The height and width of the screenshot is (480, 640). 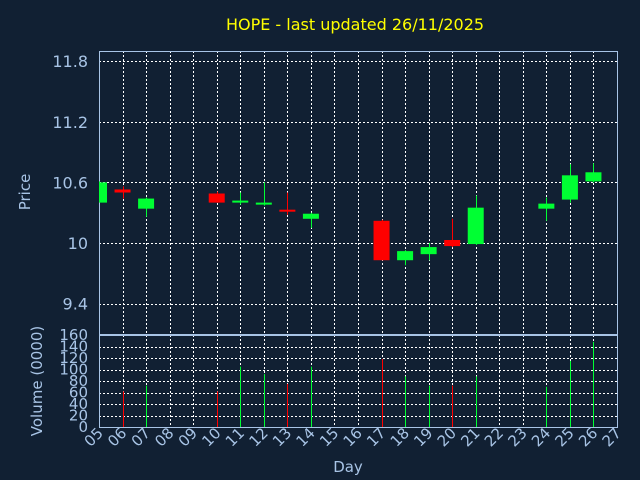 I want to click on day-tick-label: 16, so click(x=353, y=437).